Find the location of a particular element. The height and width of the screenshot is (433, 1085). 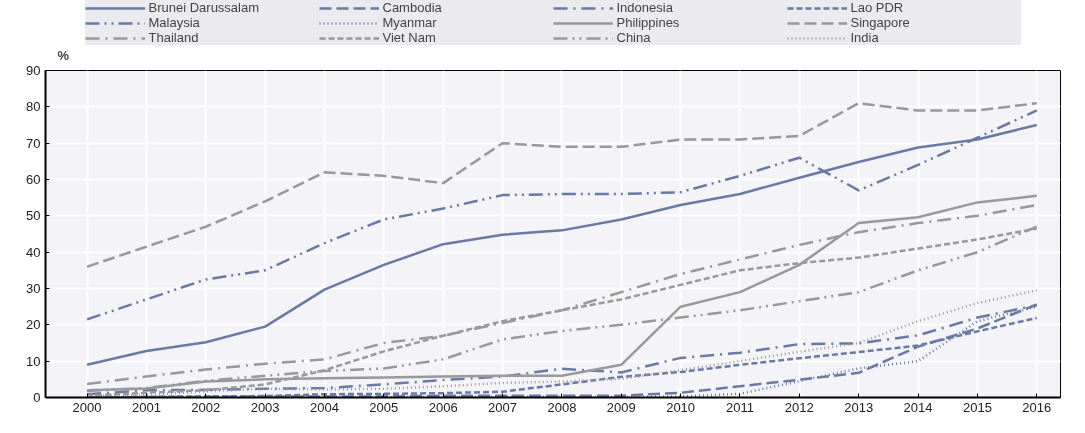

legend-label: Indonesia is located at coordinates (645, 7).